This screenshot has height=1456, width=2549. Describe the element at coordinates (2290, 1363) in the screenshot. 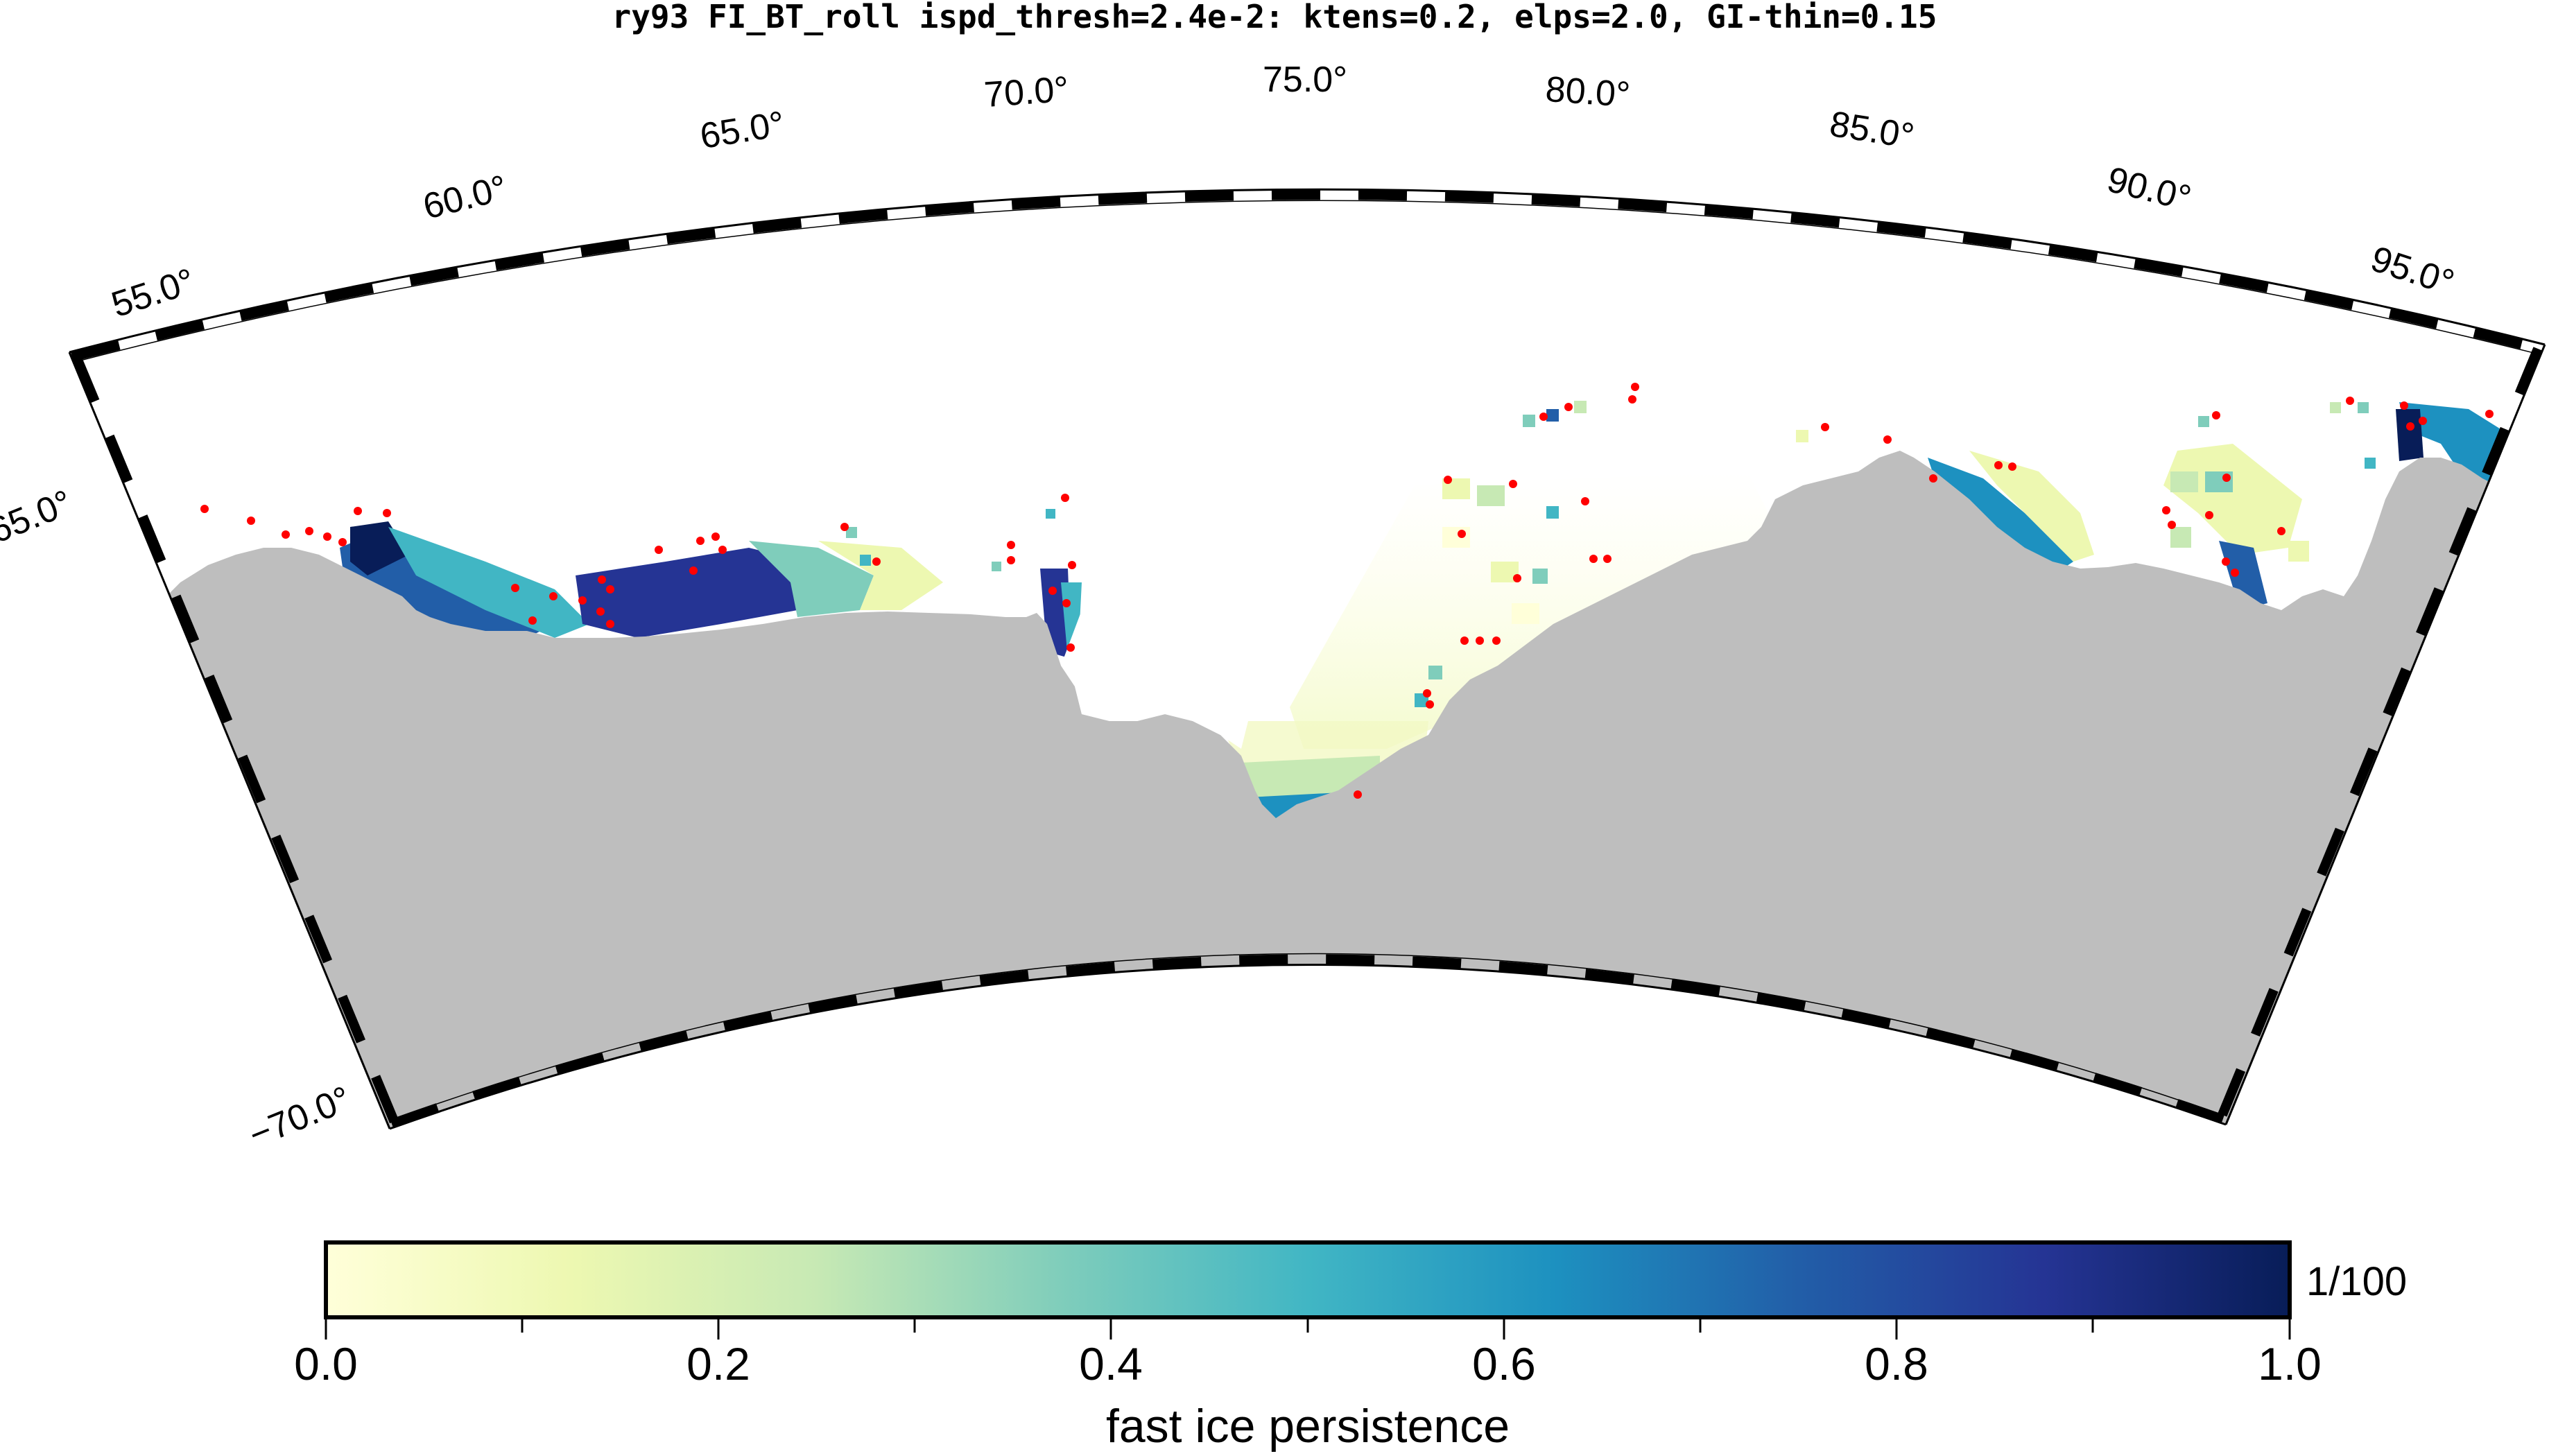

I see `colorbar-tick-5: 1.0` at that location.